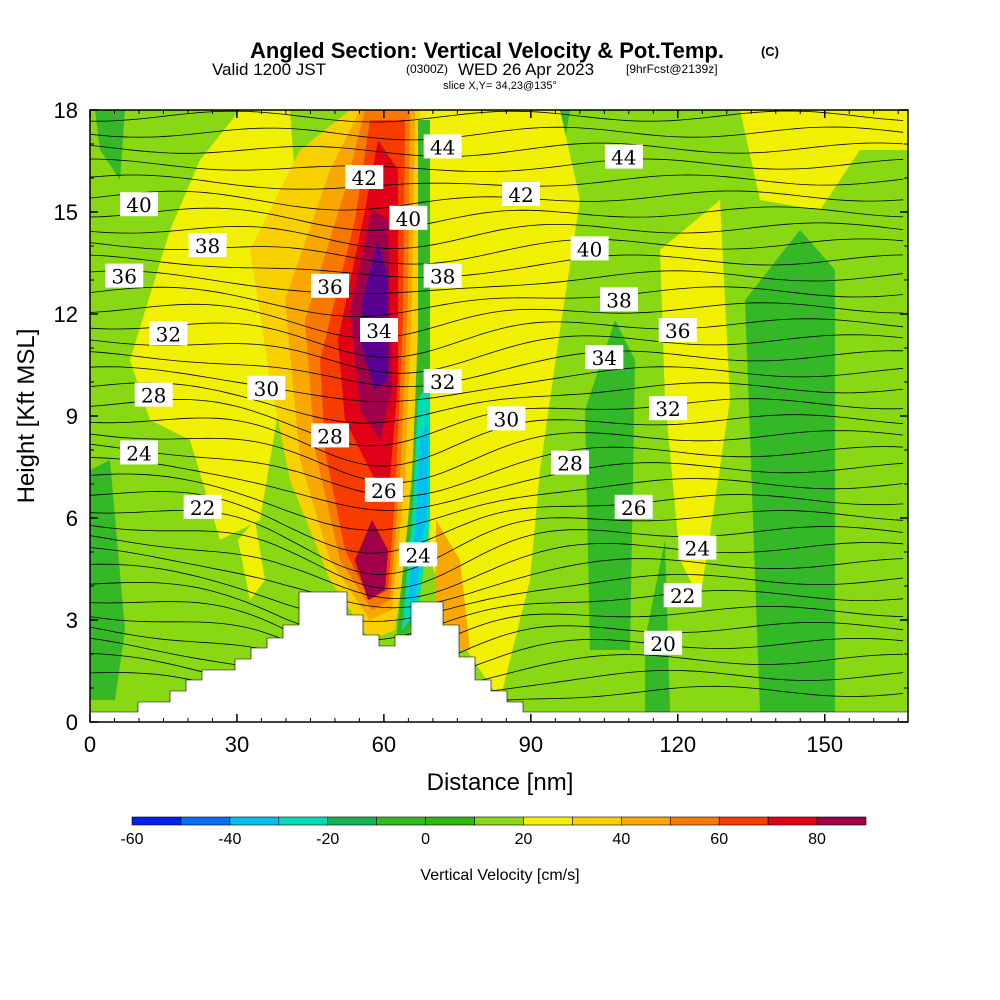 The width and height of the screenshot is (1000, 1000). Describe the element at coordinates (790, 471) in the screenshot. I see `field-dark-green-right` at that location.